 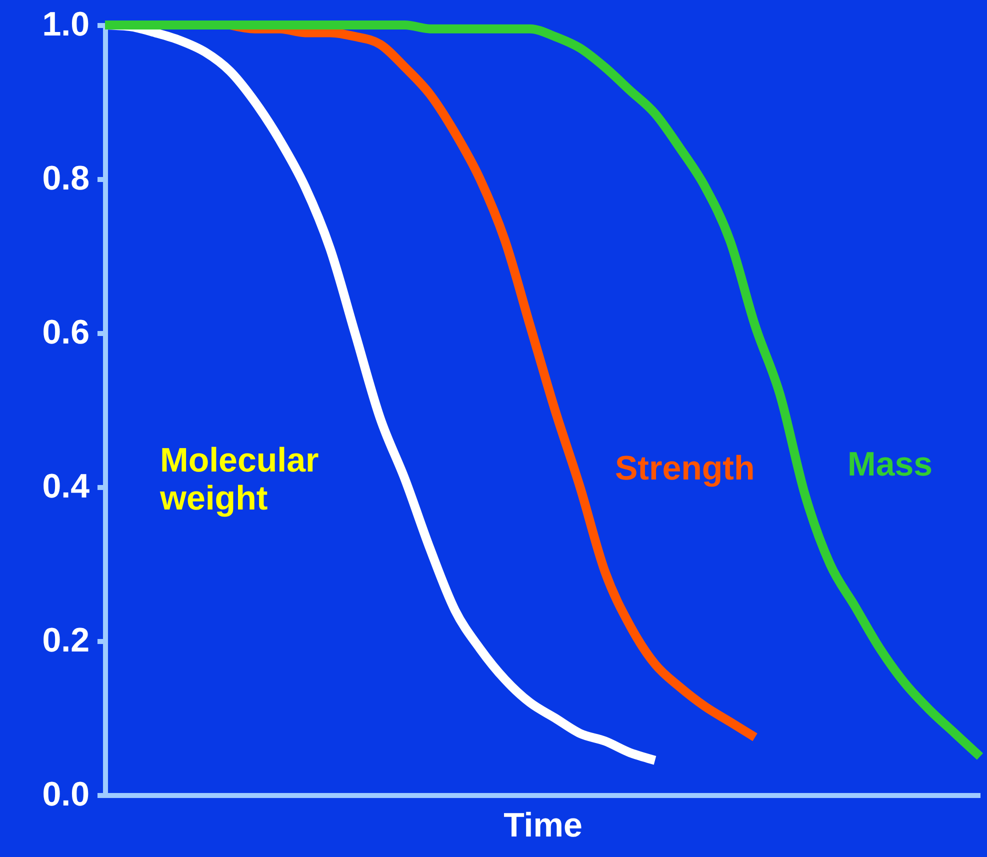 What do you see at coordinates (239, 480) in the screenshot?
I see `series-label: Molecular weight` at bounding box center [239, 480].